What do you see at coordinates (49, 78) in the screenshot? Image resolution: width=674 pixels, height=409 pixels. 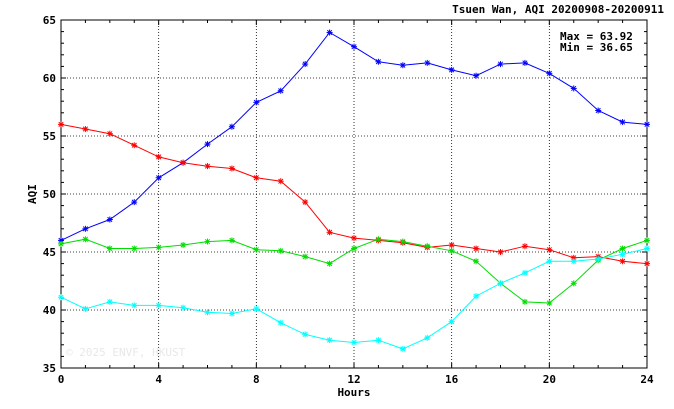 I see `y-tick-label: 60` at bounding box center [49, 78].